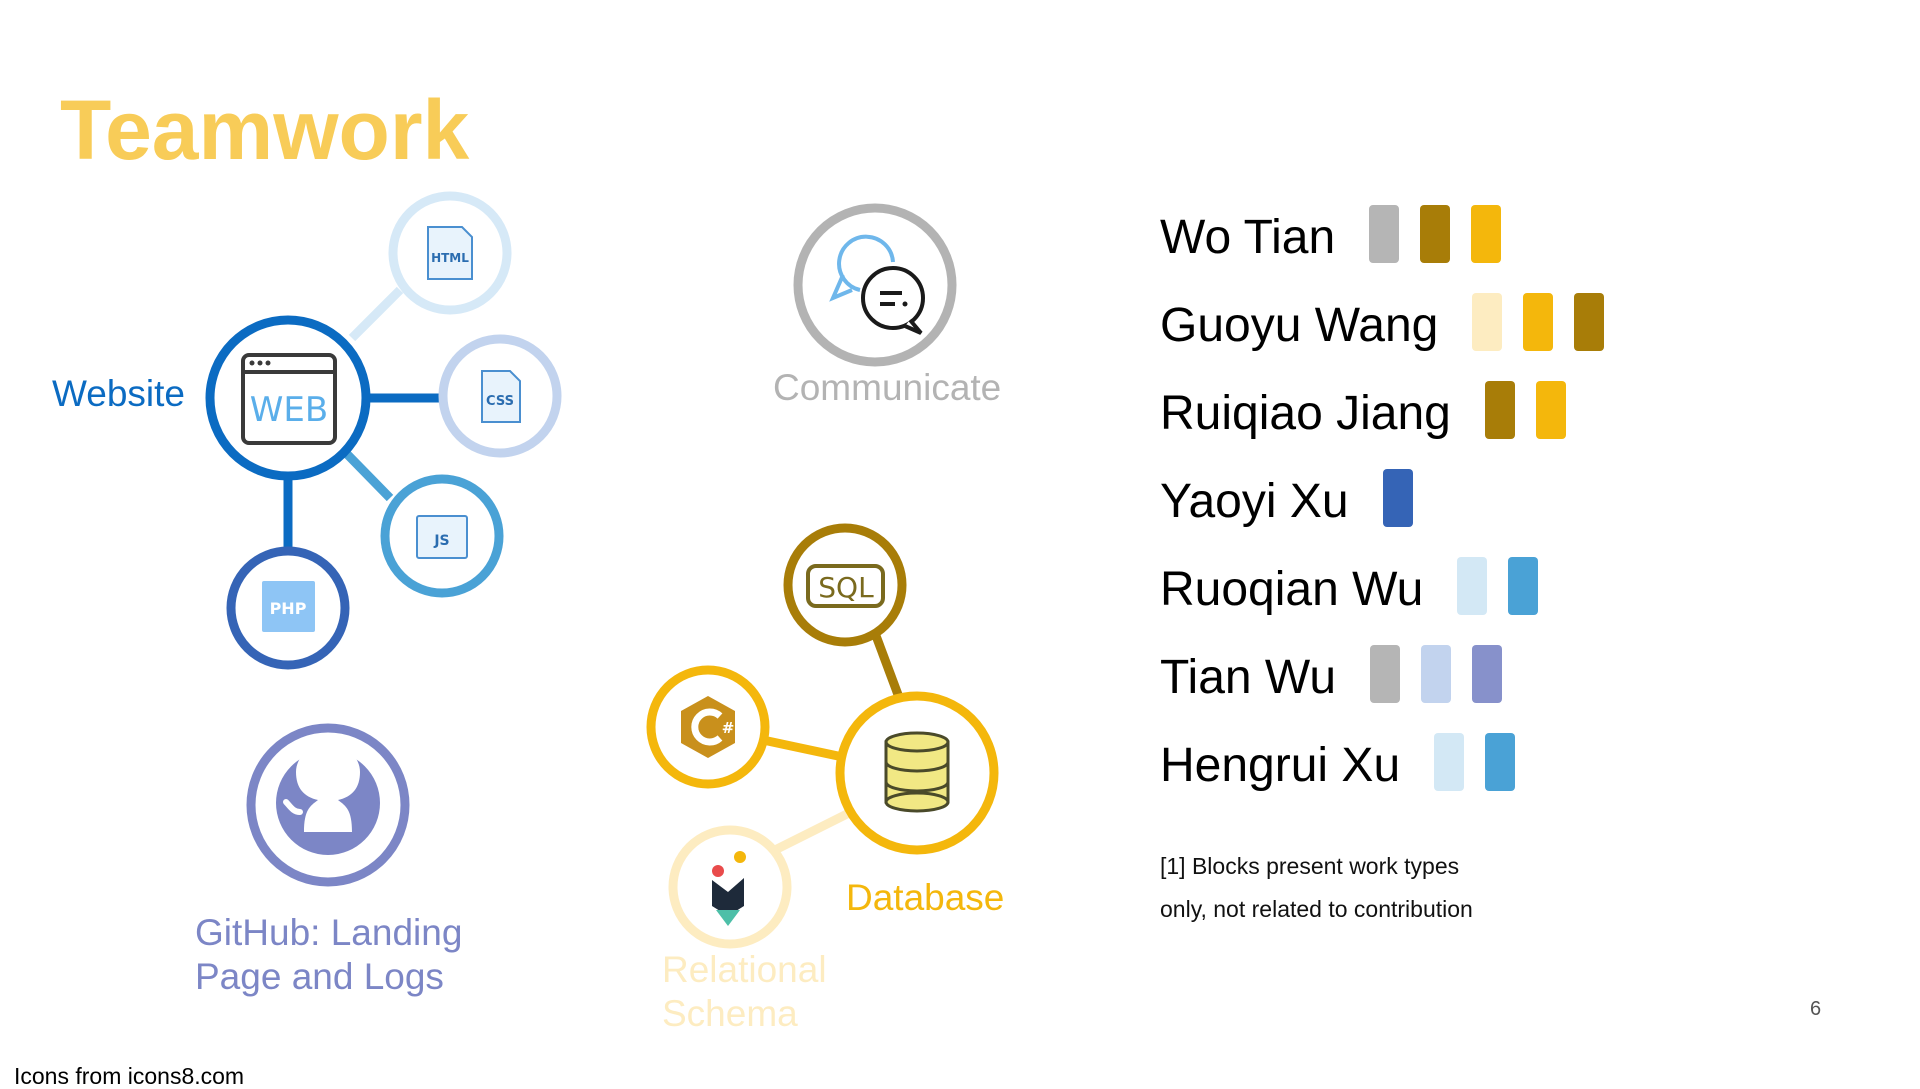  I want to click on sql-node: SQL, so click(845, 585).